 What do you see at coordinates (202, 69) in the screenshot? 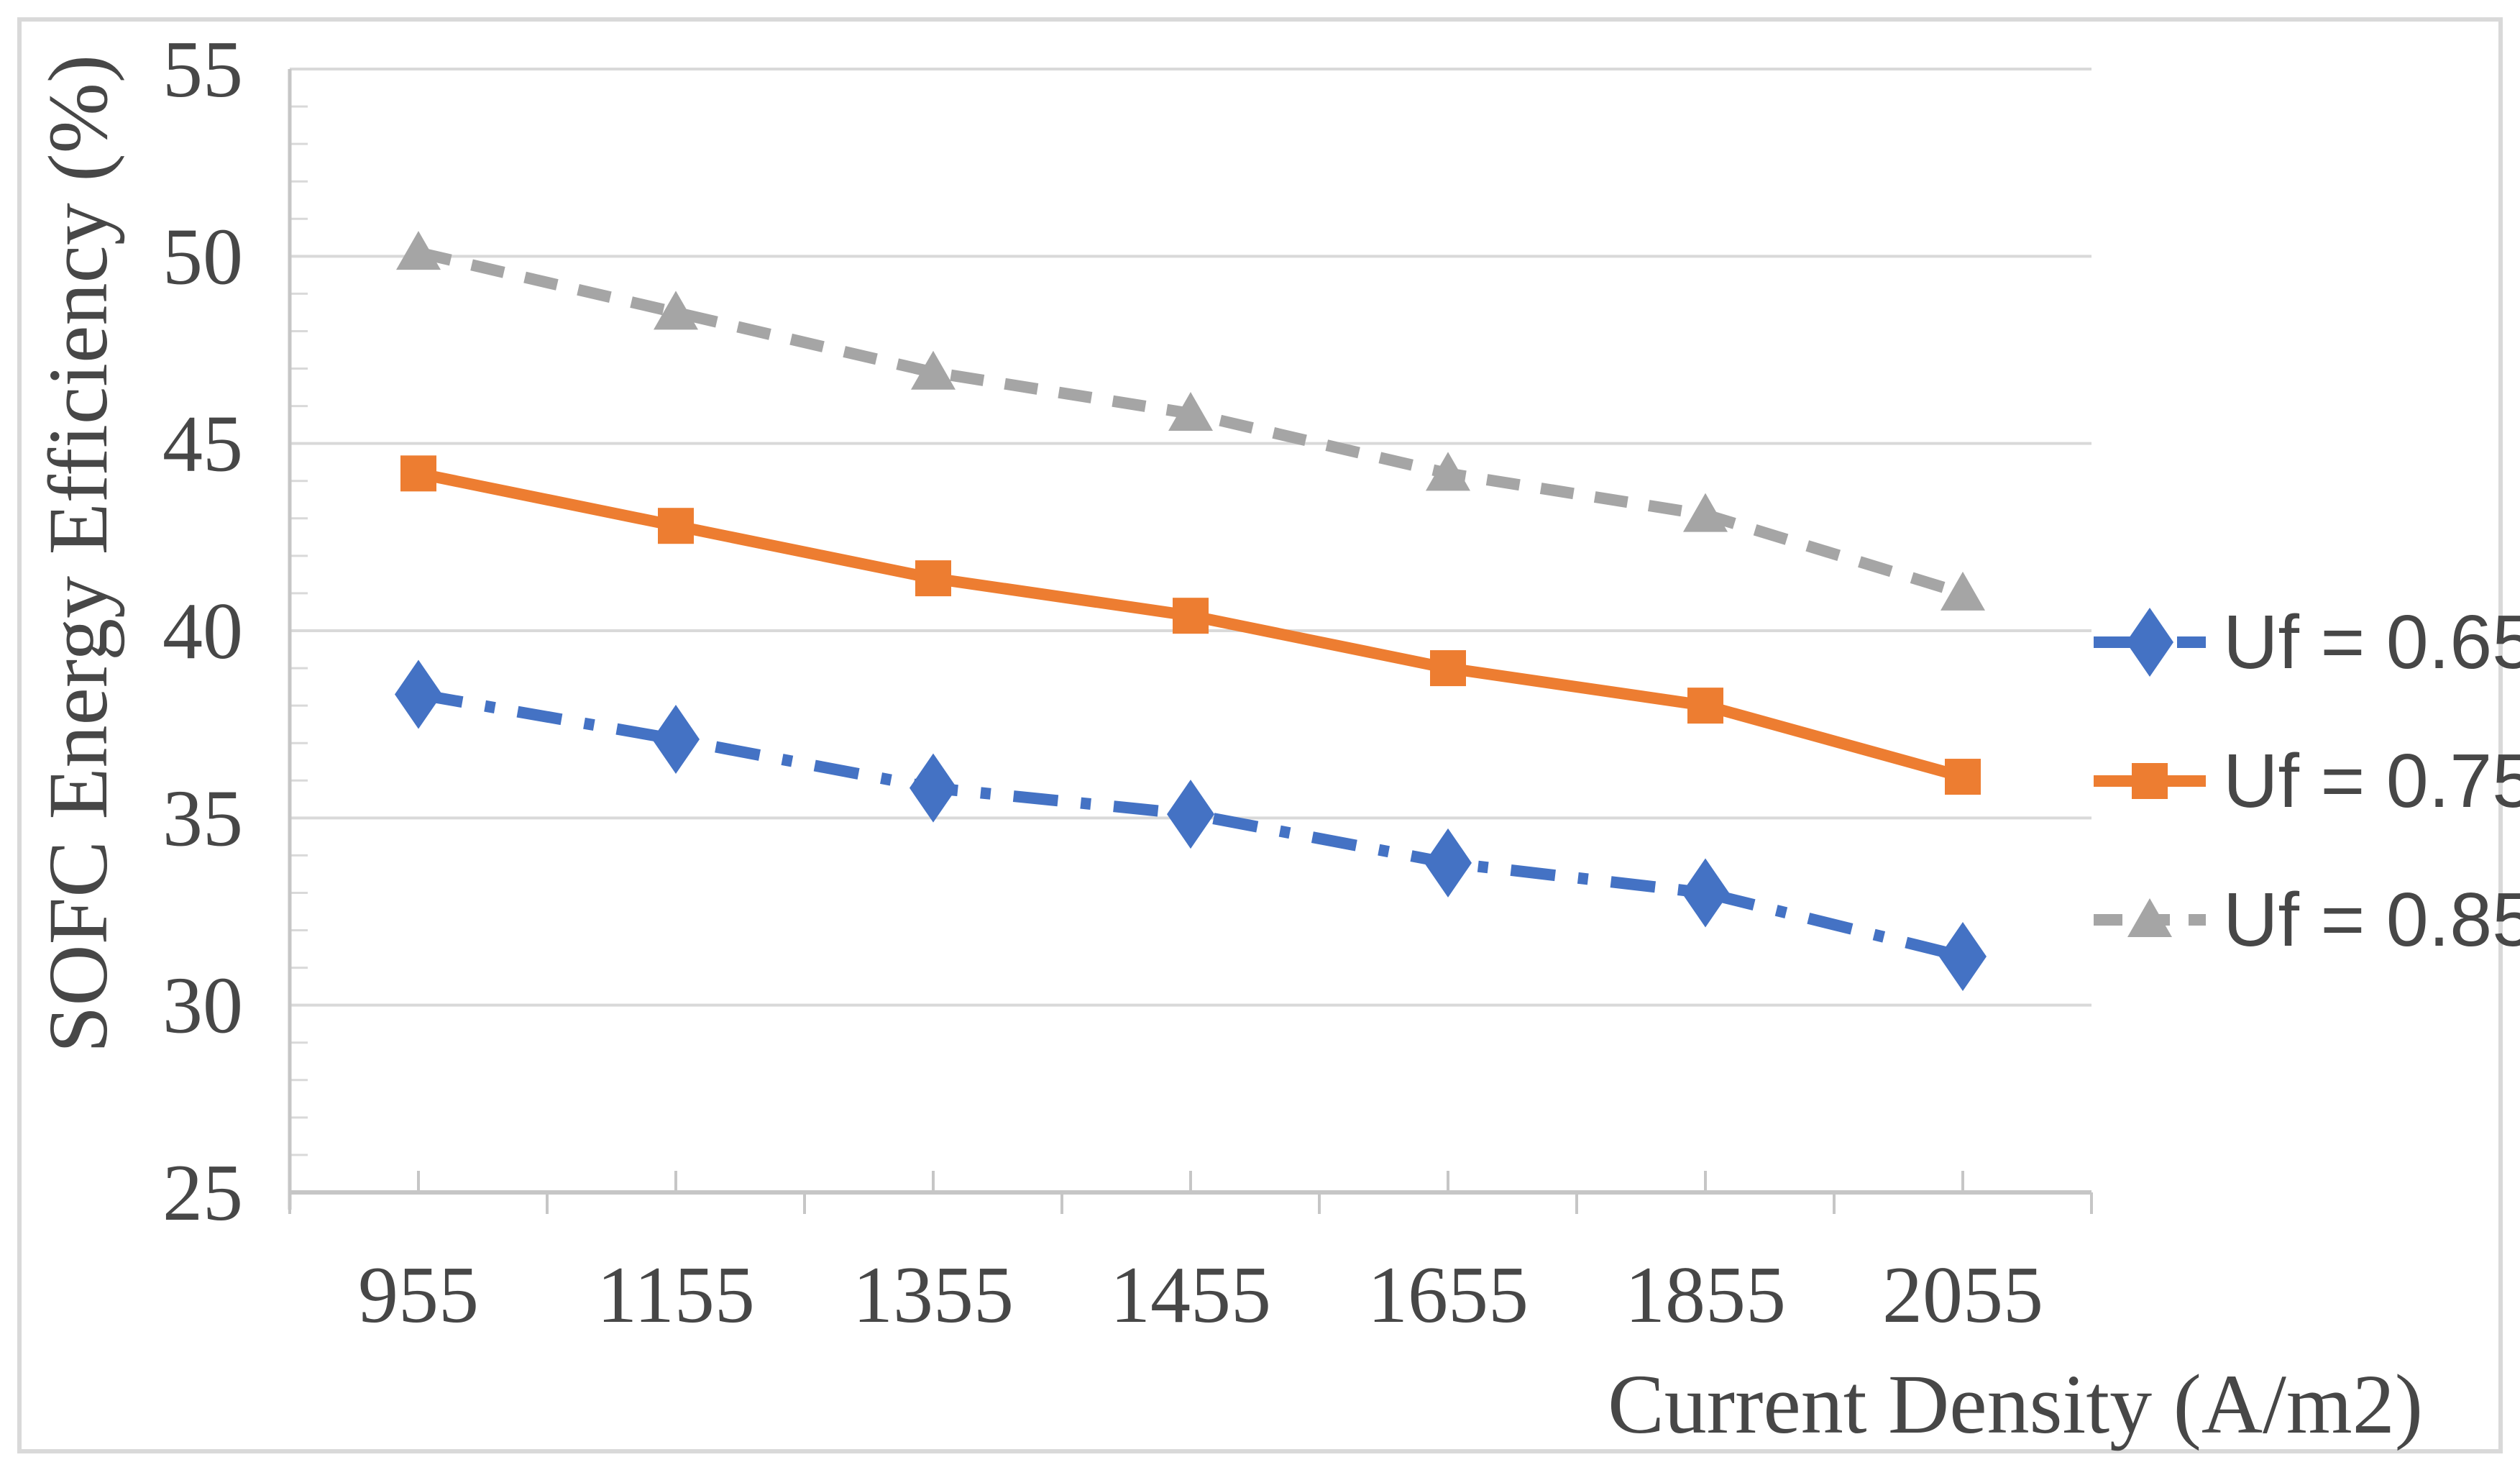
I see `y-tick-label-55: 55` at bounding box center [202, 69].